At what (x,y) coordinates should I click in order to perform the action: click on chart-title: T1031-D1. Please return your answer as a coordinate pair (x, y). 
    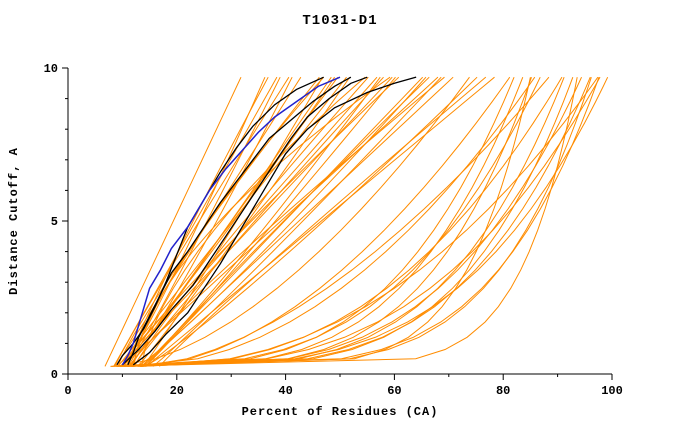
    Looking at the image, I should click on (339, 21).